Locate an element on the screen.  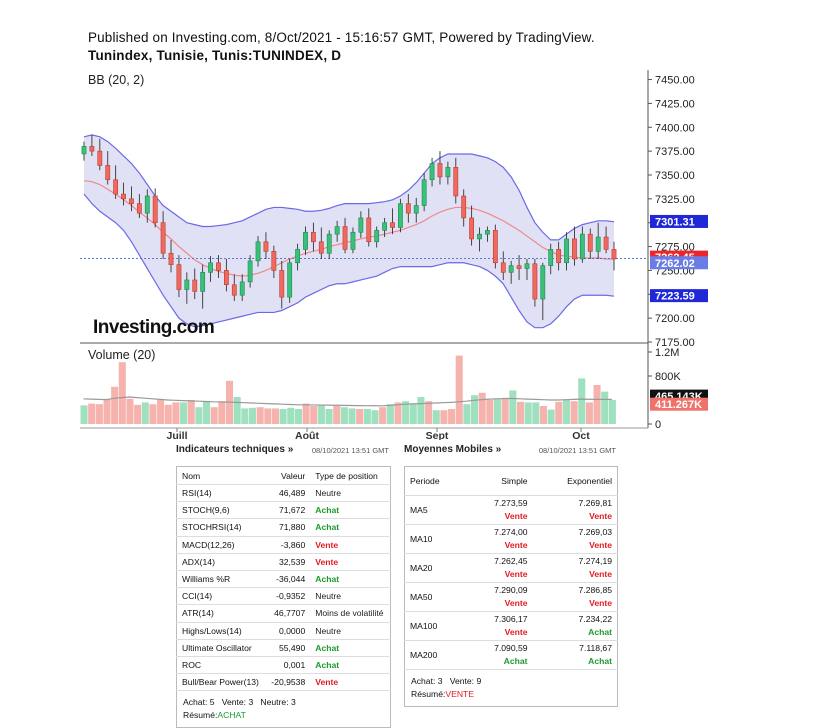
col-header-action: Type de position is located at coordinates (350, 475).